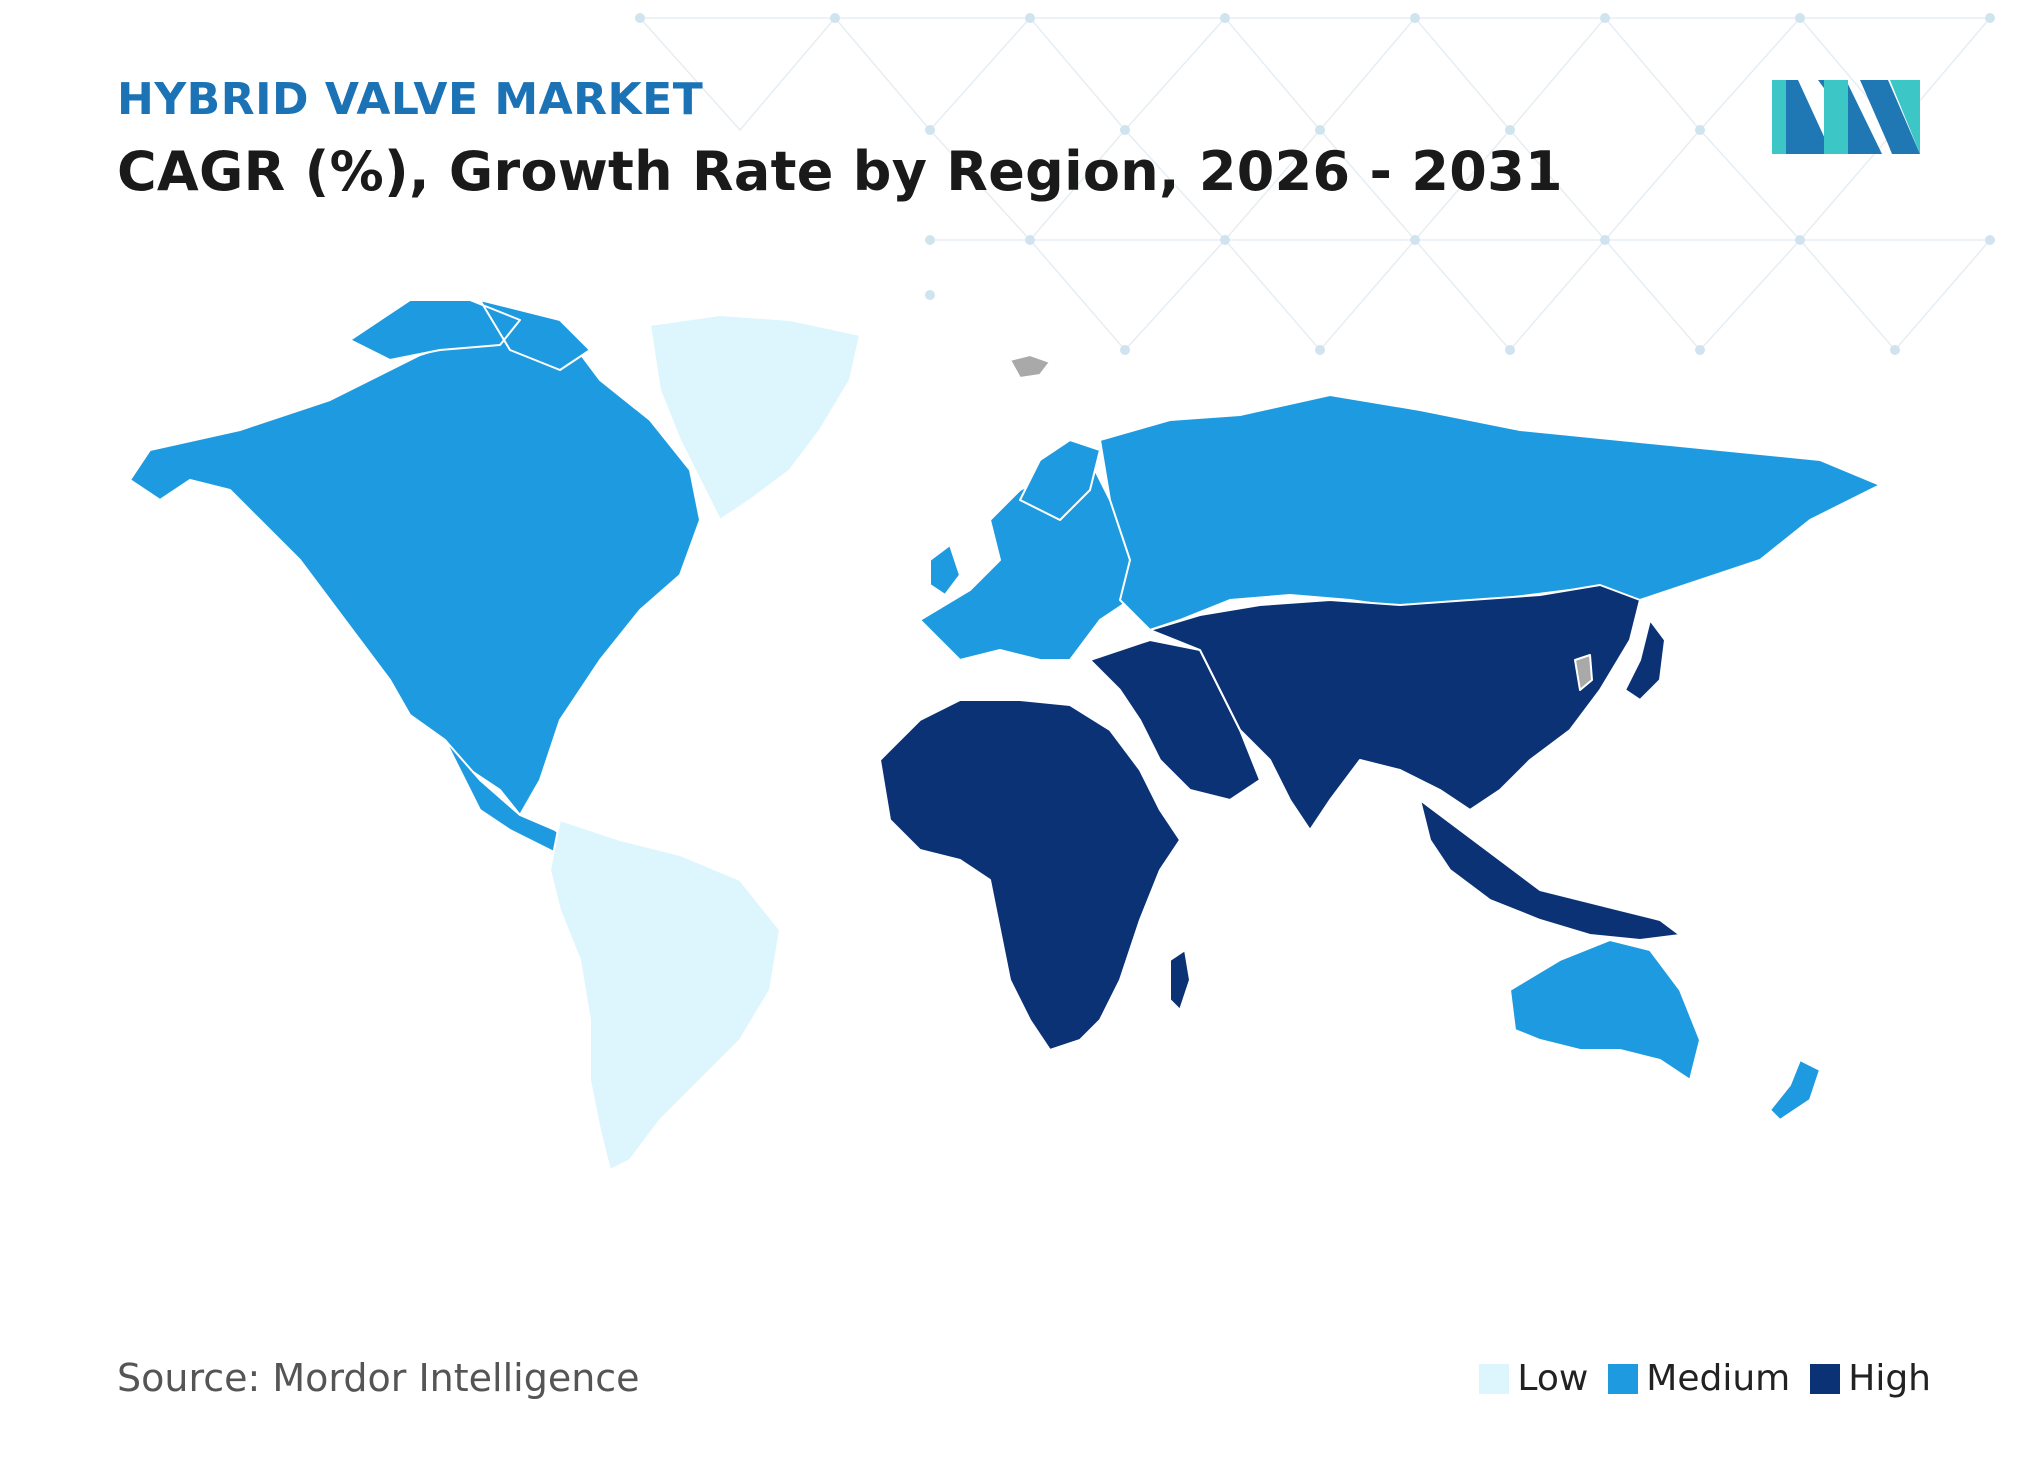 The height and width of the screenshot is (1480, 2035). What do you see at coordinates (1583, 672) in the screenshot?
I see `region-korea-no-data` at bounding box center [1583, 672].